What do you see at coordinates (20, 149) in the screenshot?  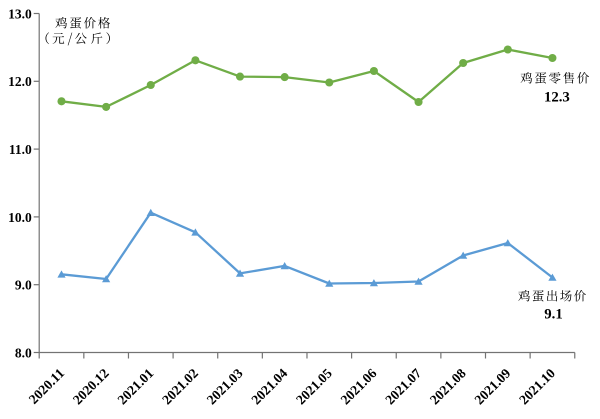 I see `svg-text: 11.0` at bounding box center [20, 149].